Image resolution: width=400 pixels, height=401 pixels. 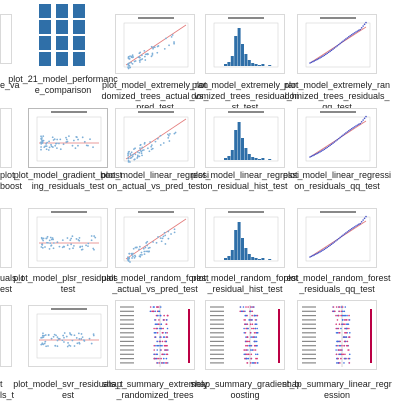 I want to click on thumbnail-shap-lr, so click(x=337, y=335).